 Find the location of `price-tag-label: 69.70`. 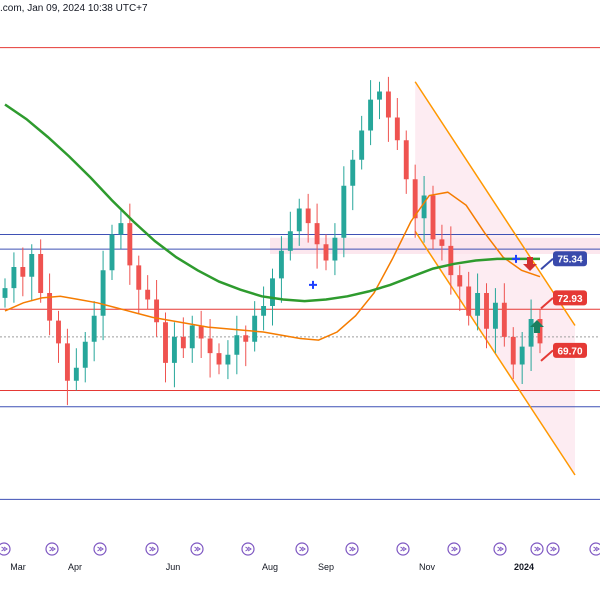

price-tag-label: 69.70 is located at coordinates (569, 351).